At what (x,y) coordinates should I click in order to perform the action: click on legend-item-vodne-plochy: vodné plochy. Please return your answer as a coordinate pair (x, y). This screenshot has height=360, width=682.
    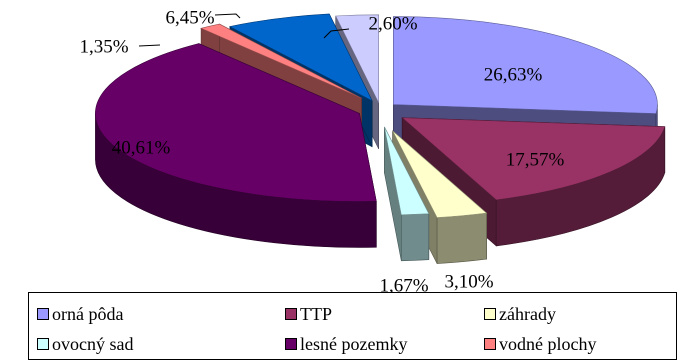
    Looking at the image, I should click on (540, 344).